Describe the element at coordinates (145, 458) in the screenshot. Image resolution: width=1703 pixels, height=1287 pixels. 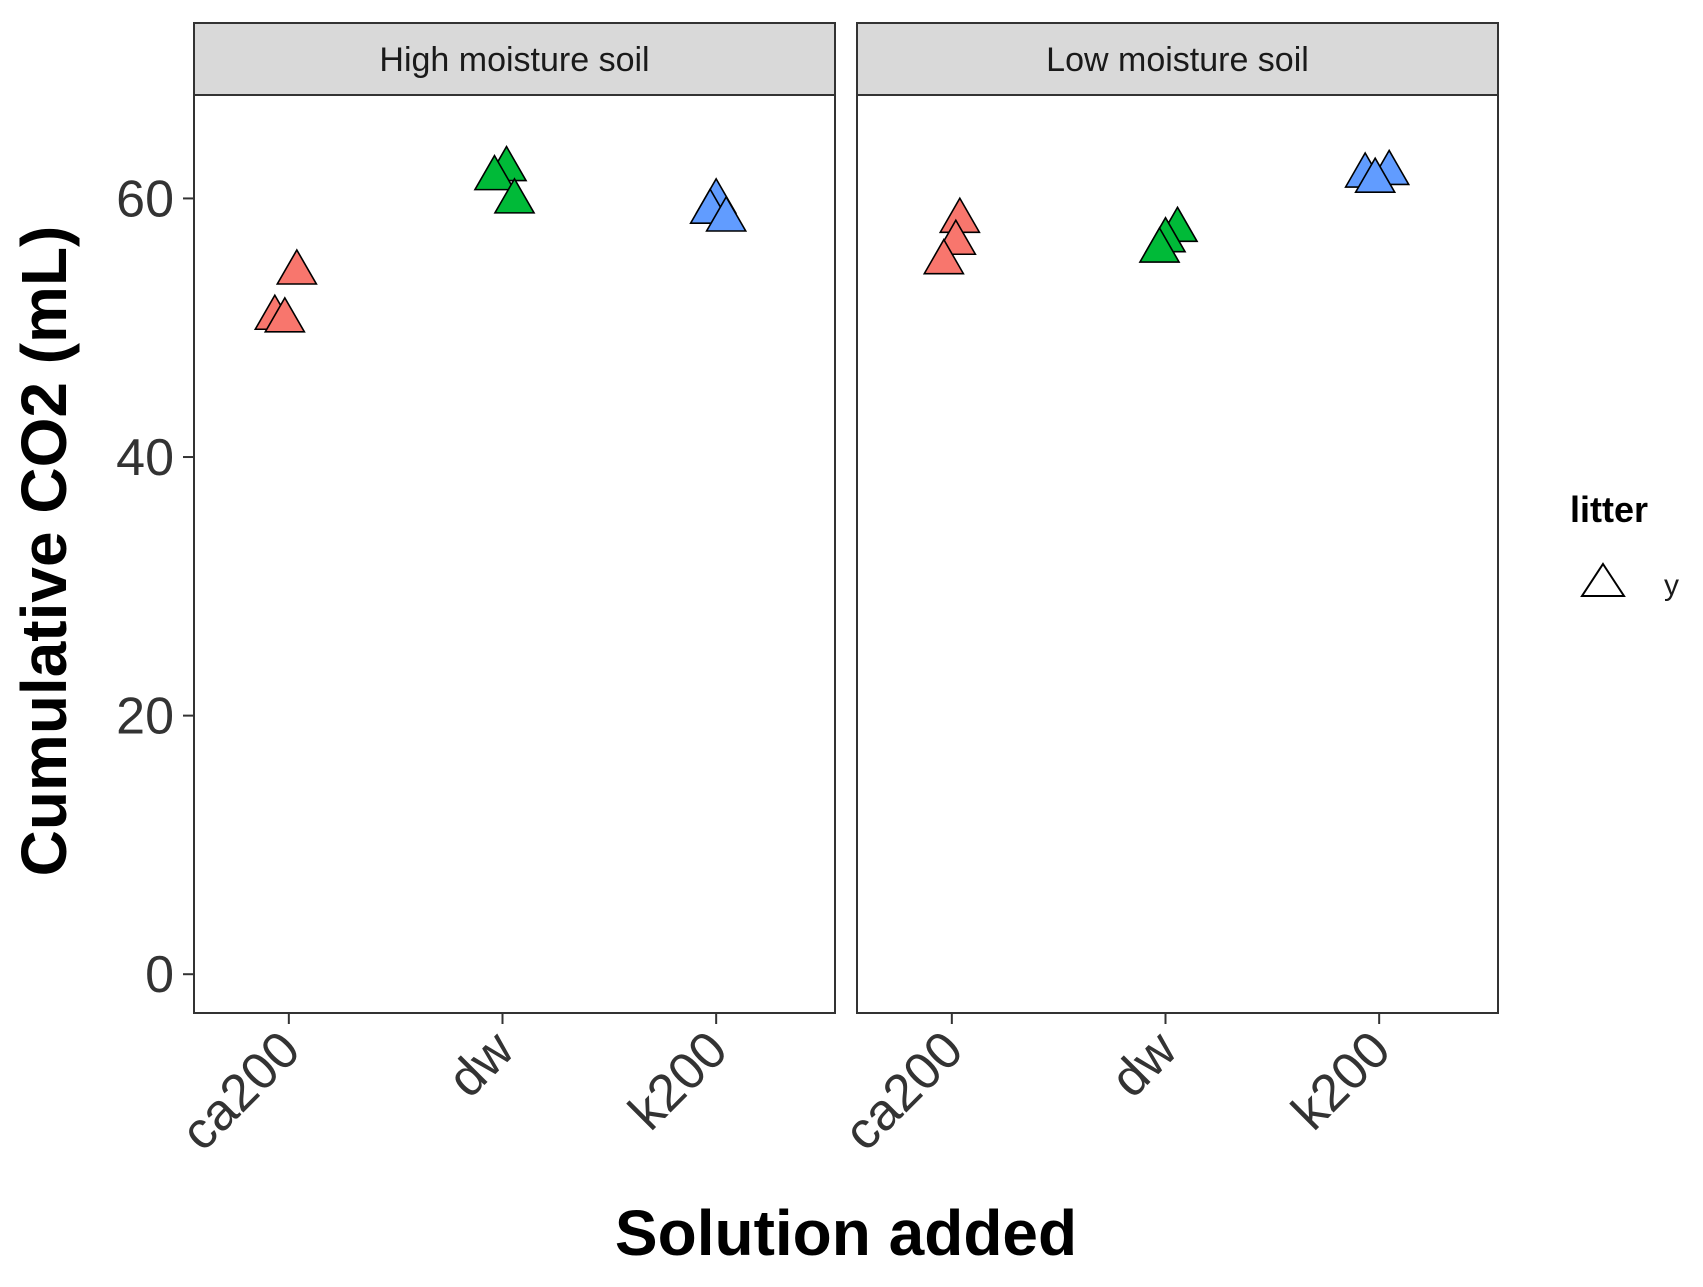
I see `y-tick-label: 40` at that location.